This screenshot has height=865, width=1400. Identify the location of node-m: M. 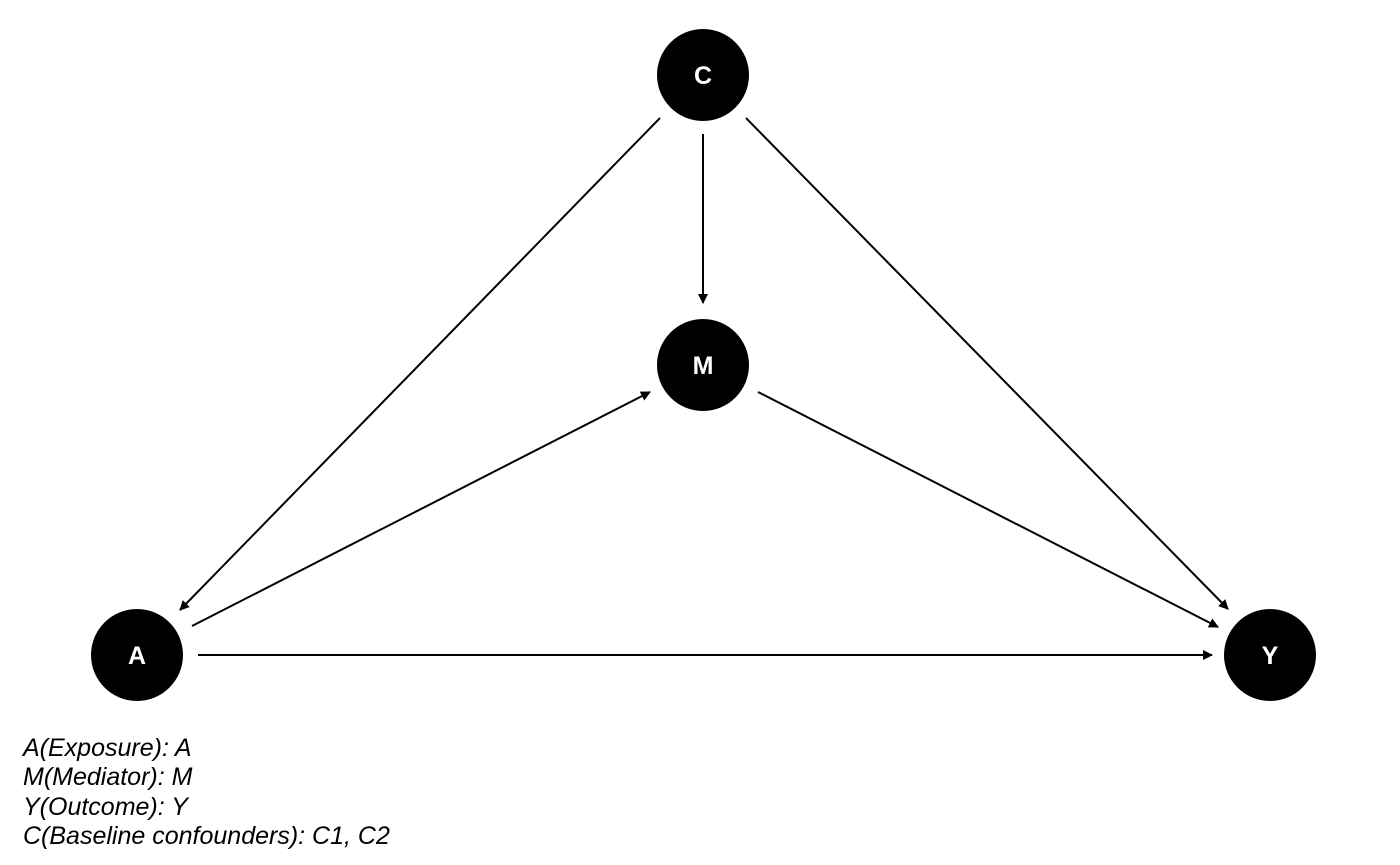
(703, 365).